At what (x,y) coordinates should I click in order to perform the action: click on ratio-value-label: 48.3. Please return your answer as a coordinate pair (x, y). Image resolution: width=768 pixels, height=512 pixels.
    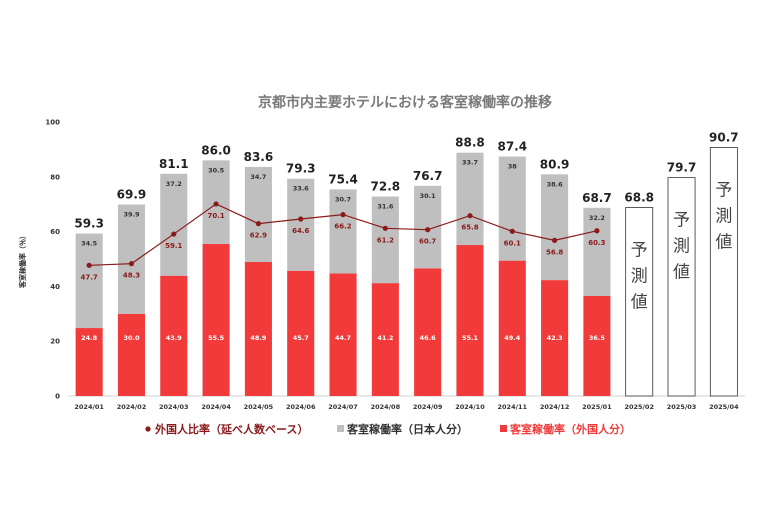
    Looking at the image, I should click on (131, 276).